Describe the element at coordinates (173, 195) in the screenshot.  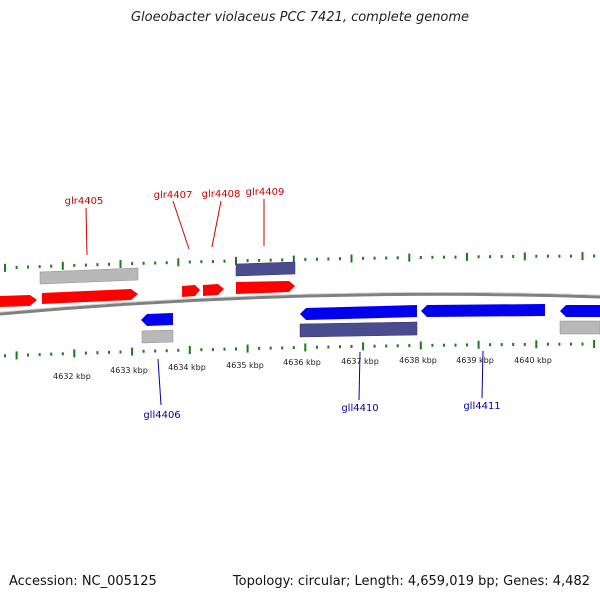
I see `gene-label-glr4407: glr4407` at that location.